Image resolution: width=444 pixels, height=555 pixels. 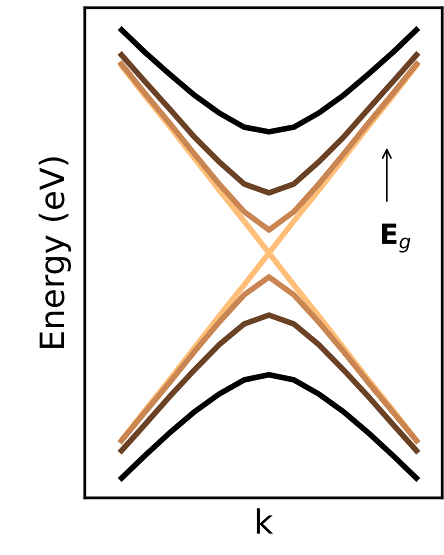 What do you see at coordinates (54, 252) in the screenshot?
I see `y-axis-title: Energy (eV)` at bounding box center [54, 252].